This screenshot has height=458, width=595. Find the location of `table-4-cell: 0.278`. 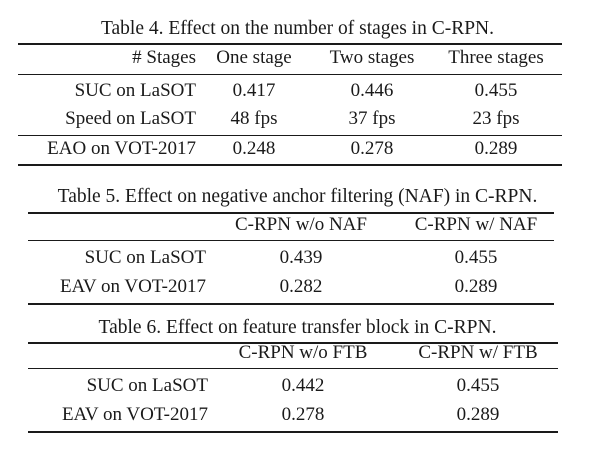

table-4-cell: 0.278 is located at coordinates (372, 148).